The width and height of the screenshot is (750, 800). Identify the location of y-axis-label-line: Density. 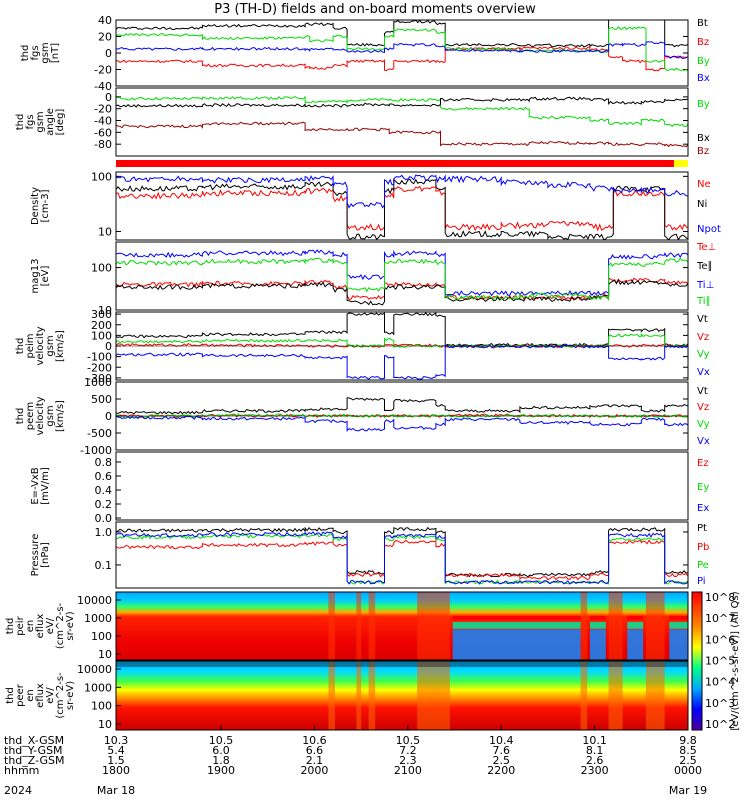
(35, 206).